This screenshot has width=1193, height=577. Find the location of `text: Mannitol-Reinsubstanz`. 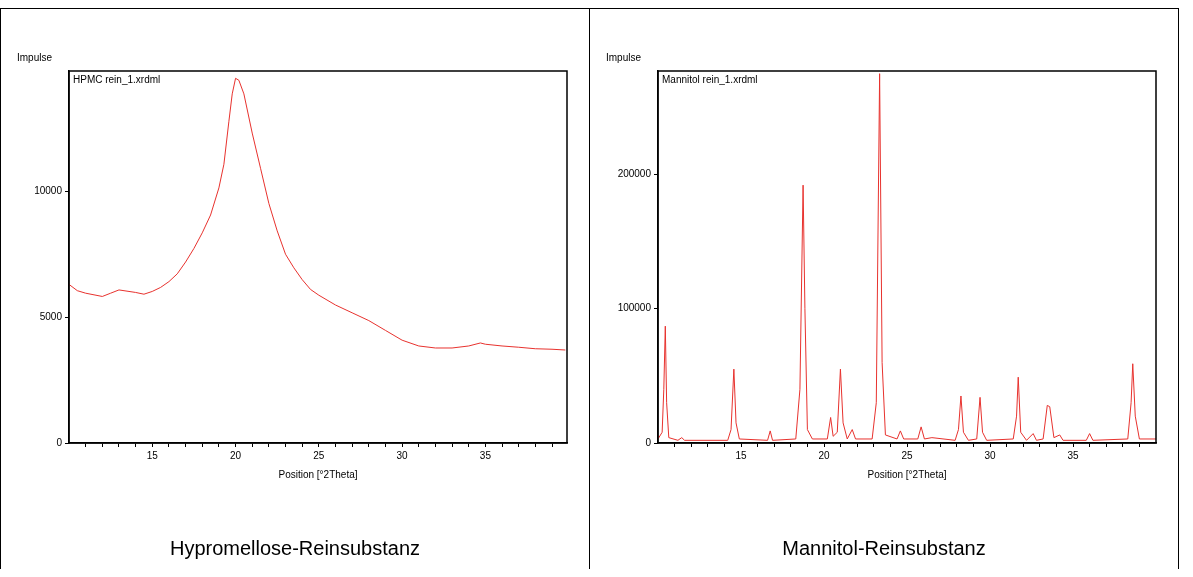

text: Mannitol-Reinsubstanz is located at coordinates (884, 548).